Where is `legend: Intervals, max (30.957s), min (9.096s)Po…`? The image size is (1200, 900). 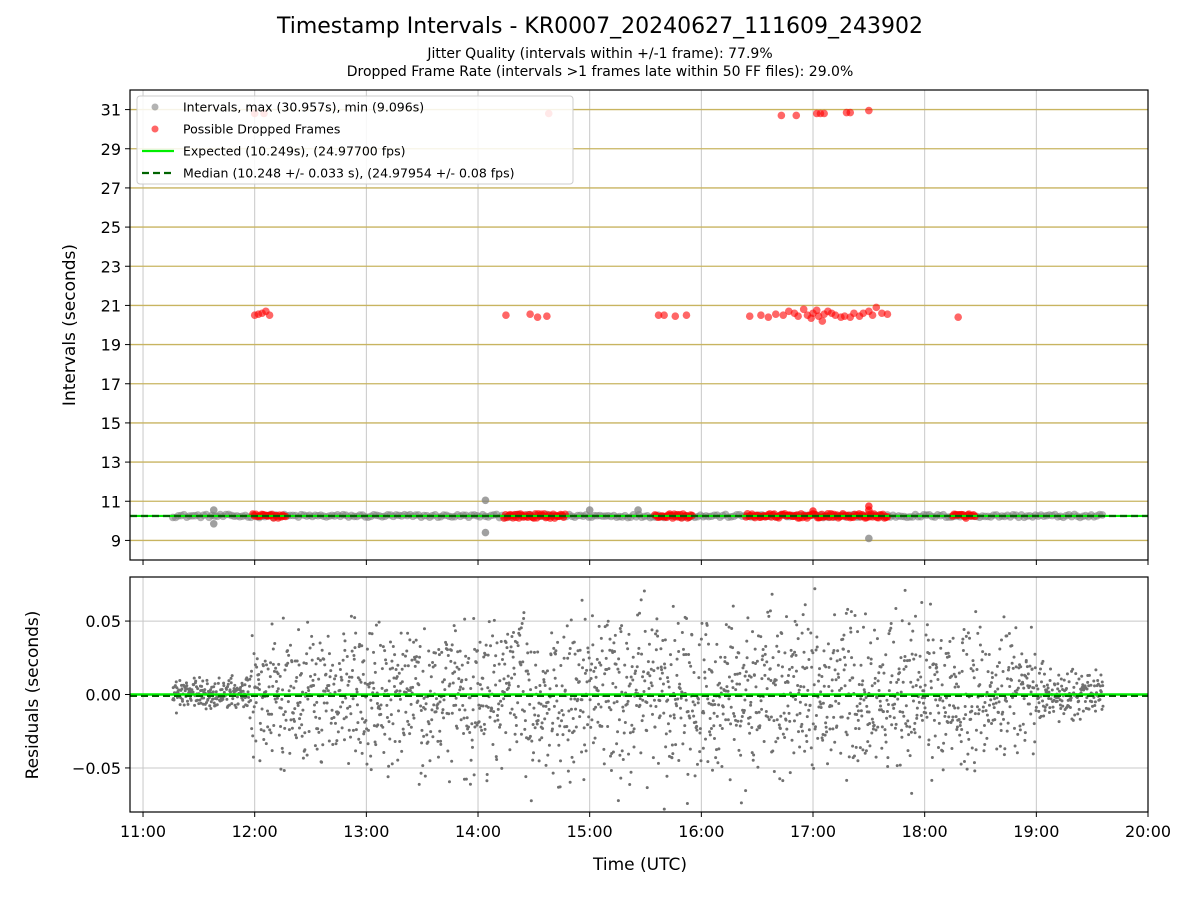 legend: Intervals, max (30.957s), min (9.096s)Po… is located at coordinates (355, 140).